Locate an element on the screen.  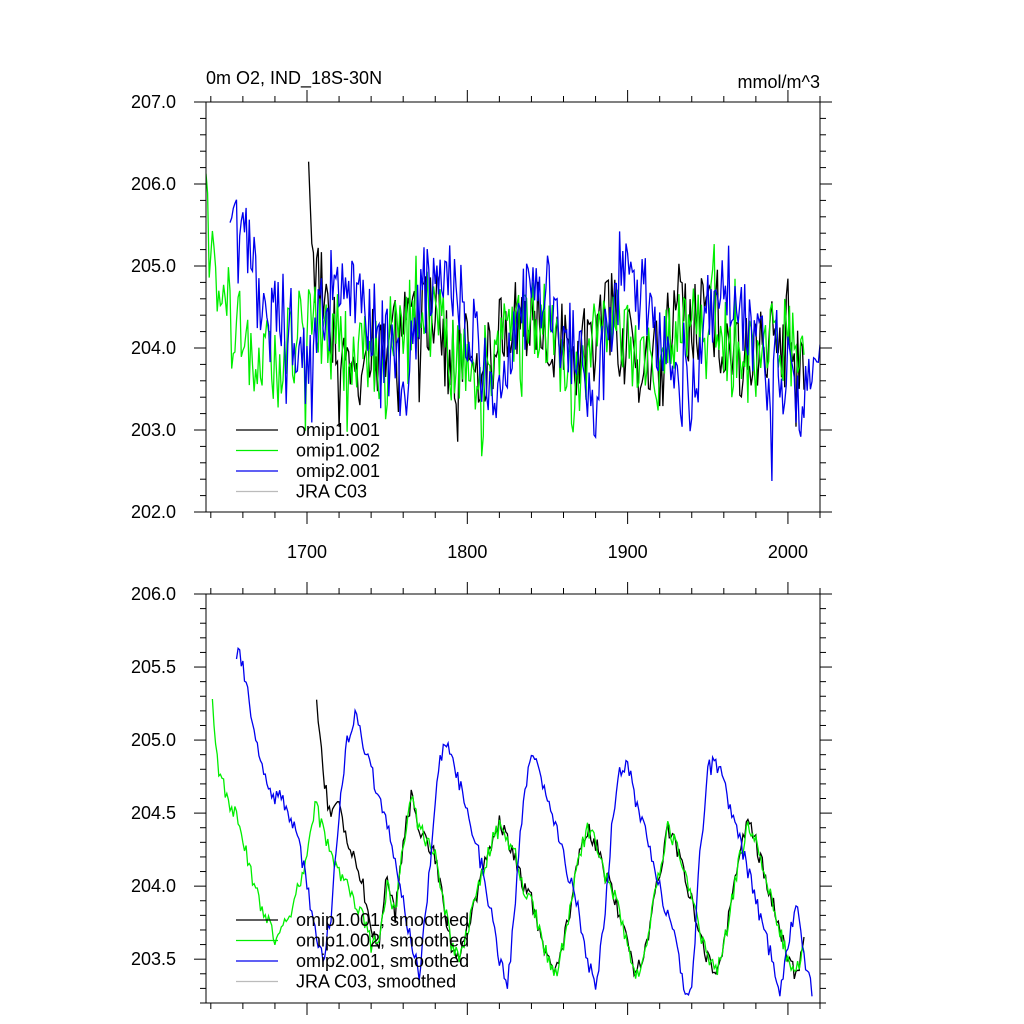
legend-label: JRA C03 is located at coordinates (331, 492).